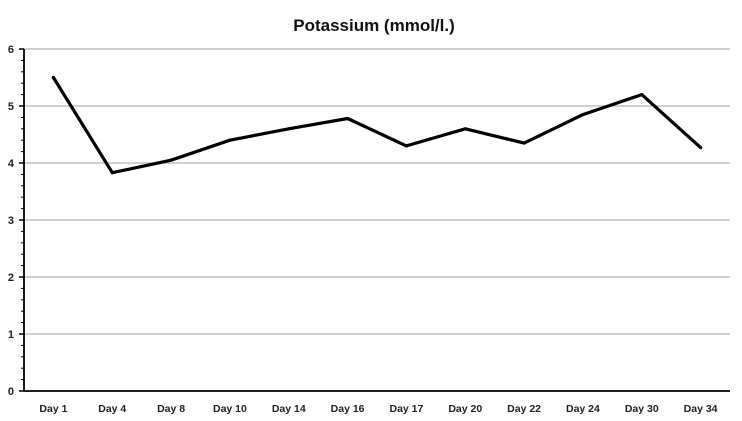 Image resolution: width=742 pixels, height=421 pixels. Describe the element at coordinates (11, 335) in the screenshot. I see `y-tick-label-1: 1` at that location.